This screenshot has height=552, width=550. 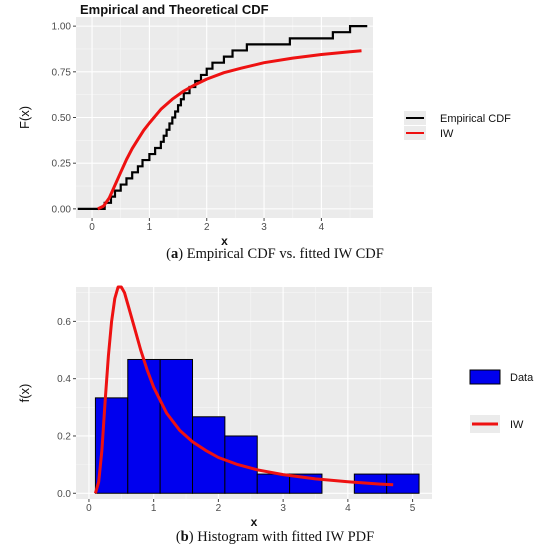 I want to click on legend-label: Data, so click(x=522, y=378).